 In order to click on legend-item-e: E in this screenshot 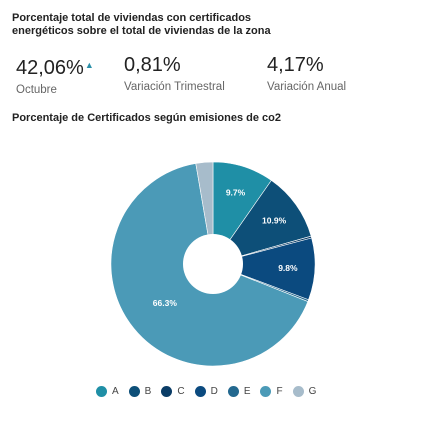, I will do `click(239, 391)`.